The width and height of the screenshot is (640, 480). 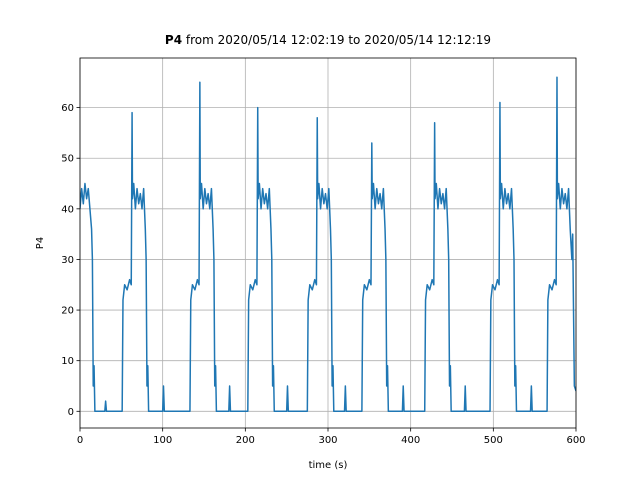 What do you see at coordinates (71, 412) in the screenshot?
I see `y-tick-label: 0` at bounding box center [71, 412].